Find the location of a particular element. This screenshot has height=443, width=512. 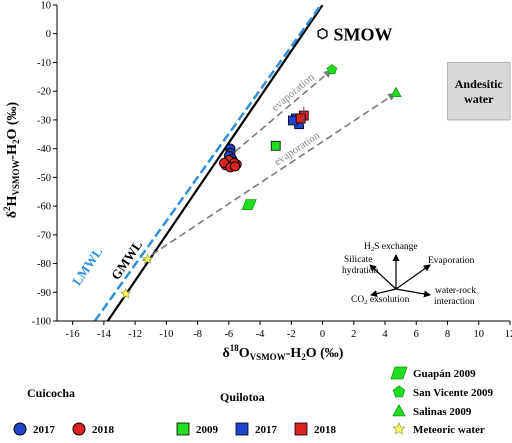

legend-cuicocha-2017-marker is located at coordinates (20, 429).